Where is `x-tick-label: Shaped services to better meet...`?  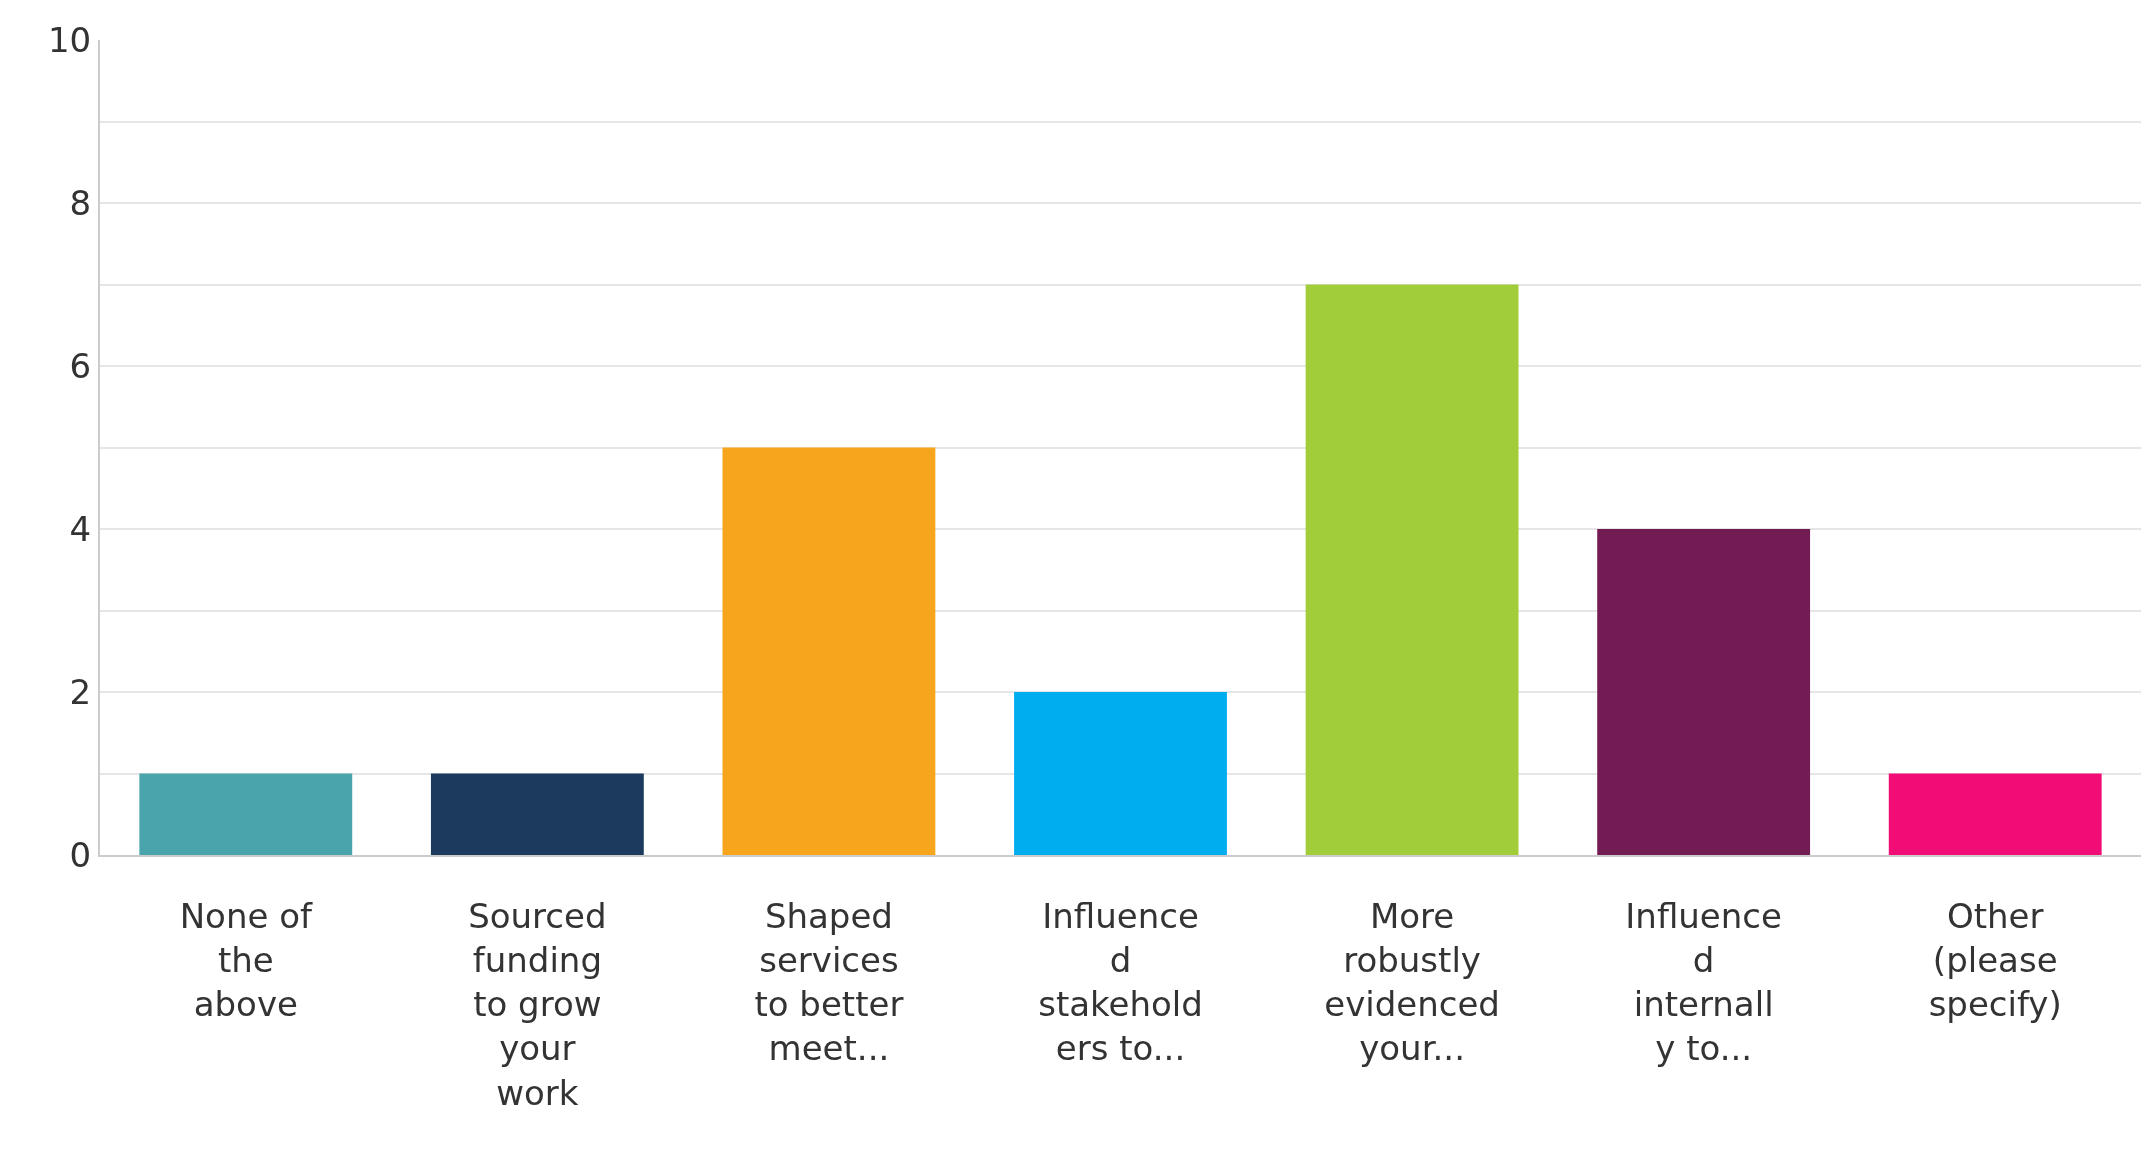
x-tick-label: Shaped services to better meet... is located at coordinates (829, 982).